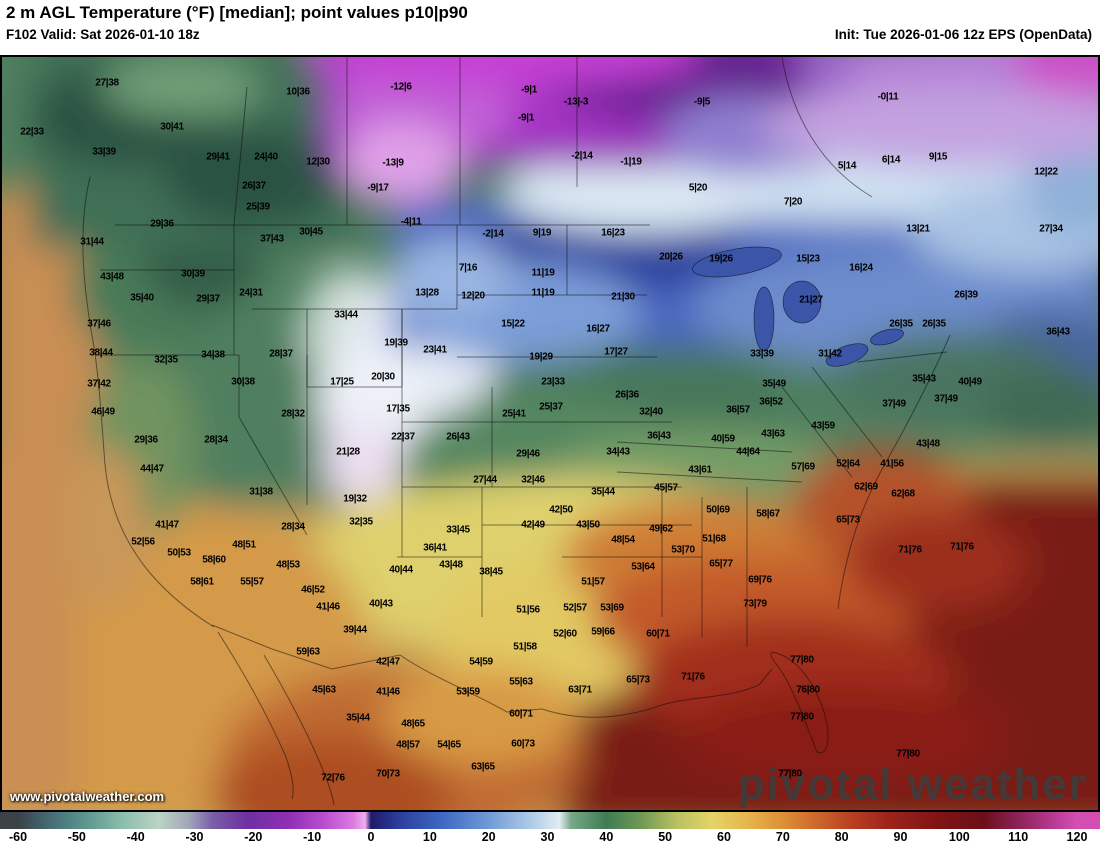 This screenshot has width=1100, height=850. Describe the element at coordinates (281, 354) in the screenshot. I see `station-value: 28|37` at that location.